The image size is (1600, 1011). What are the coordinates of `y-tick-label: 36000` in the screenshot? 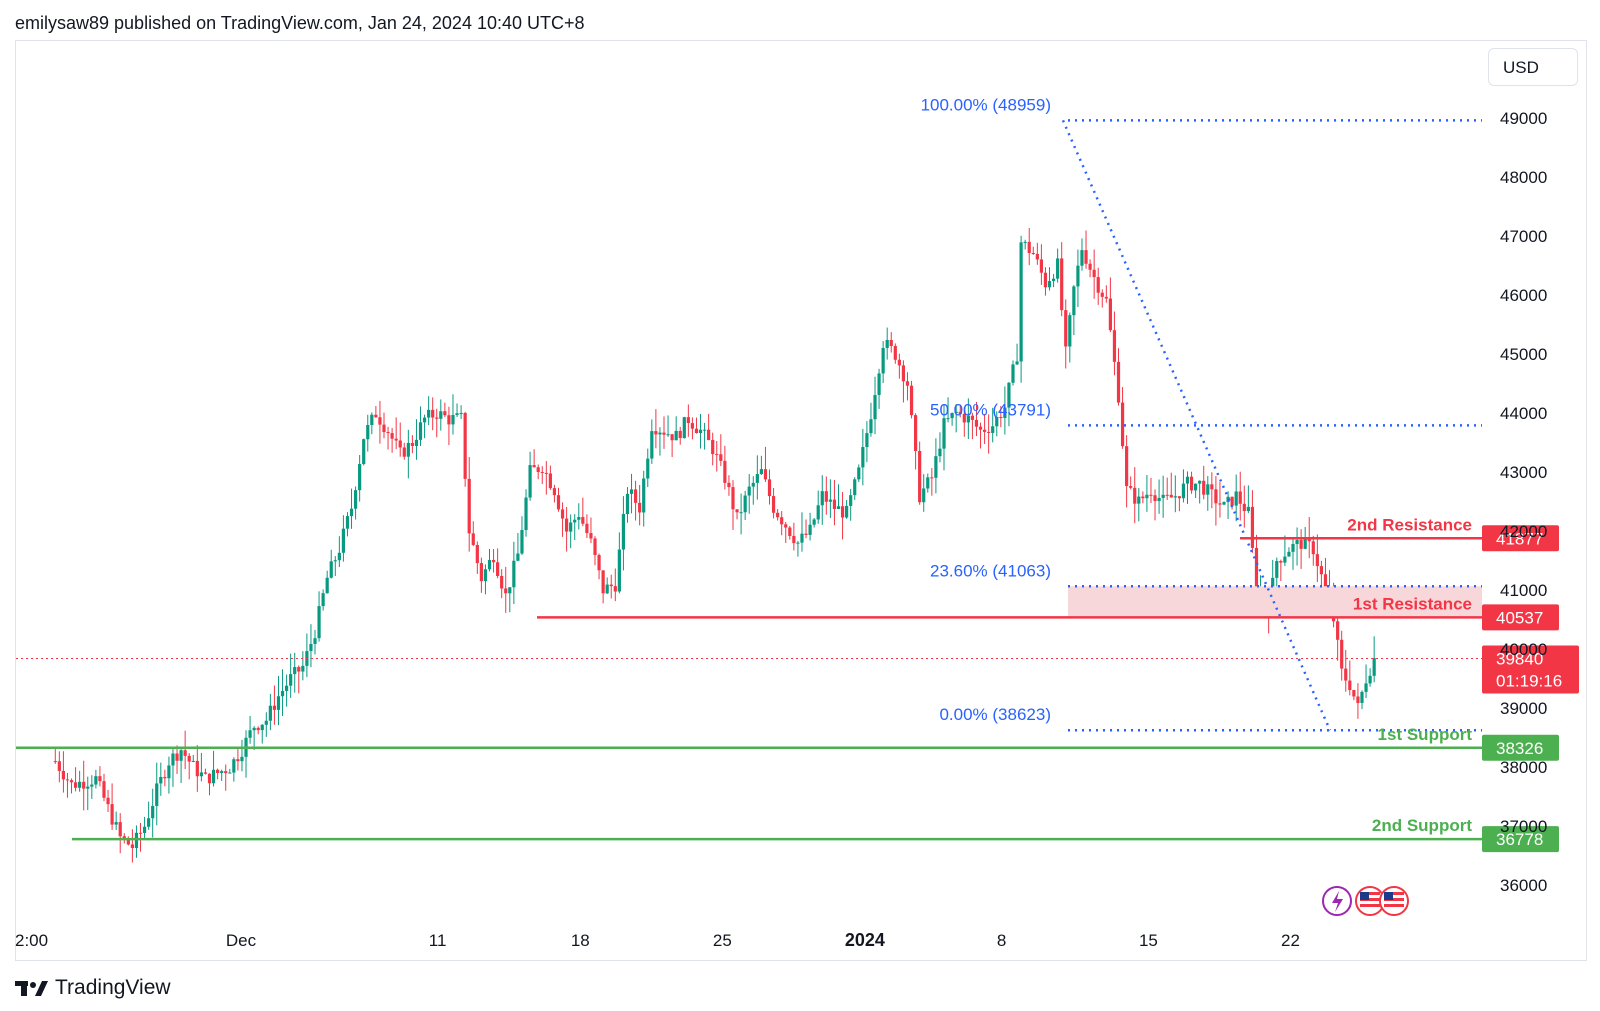 It's located at (1523, 885).